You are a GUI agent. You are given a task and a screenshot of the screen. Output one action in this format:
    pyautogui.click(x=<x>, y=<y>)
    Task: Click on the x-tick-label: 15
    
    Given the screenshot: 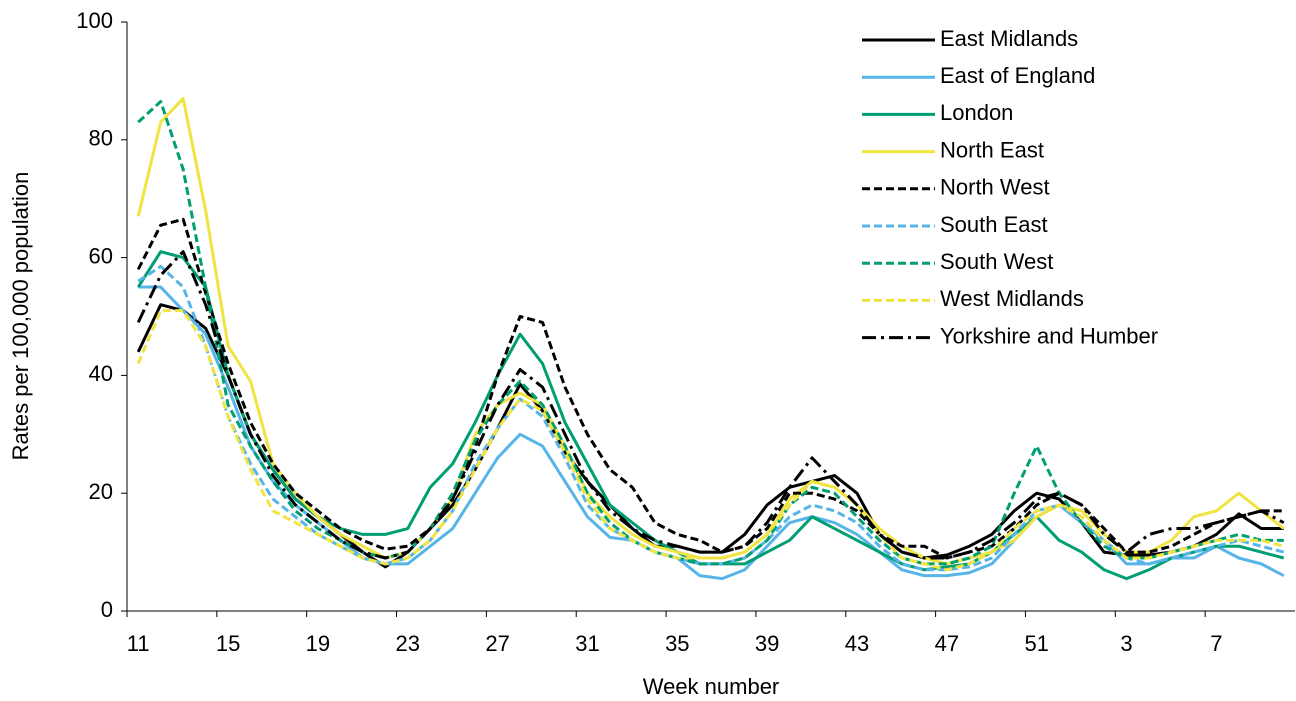 What is the action you would take?
    pyautogui.click(x=228, y=643)
    